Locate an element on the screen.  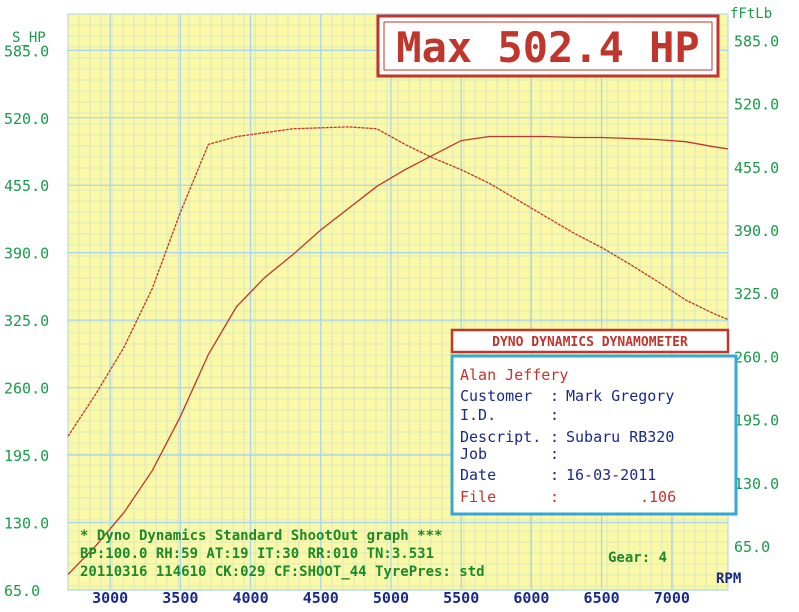
info-box is located at coordinates (594, 435).